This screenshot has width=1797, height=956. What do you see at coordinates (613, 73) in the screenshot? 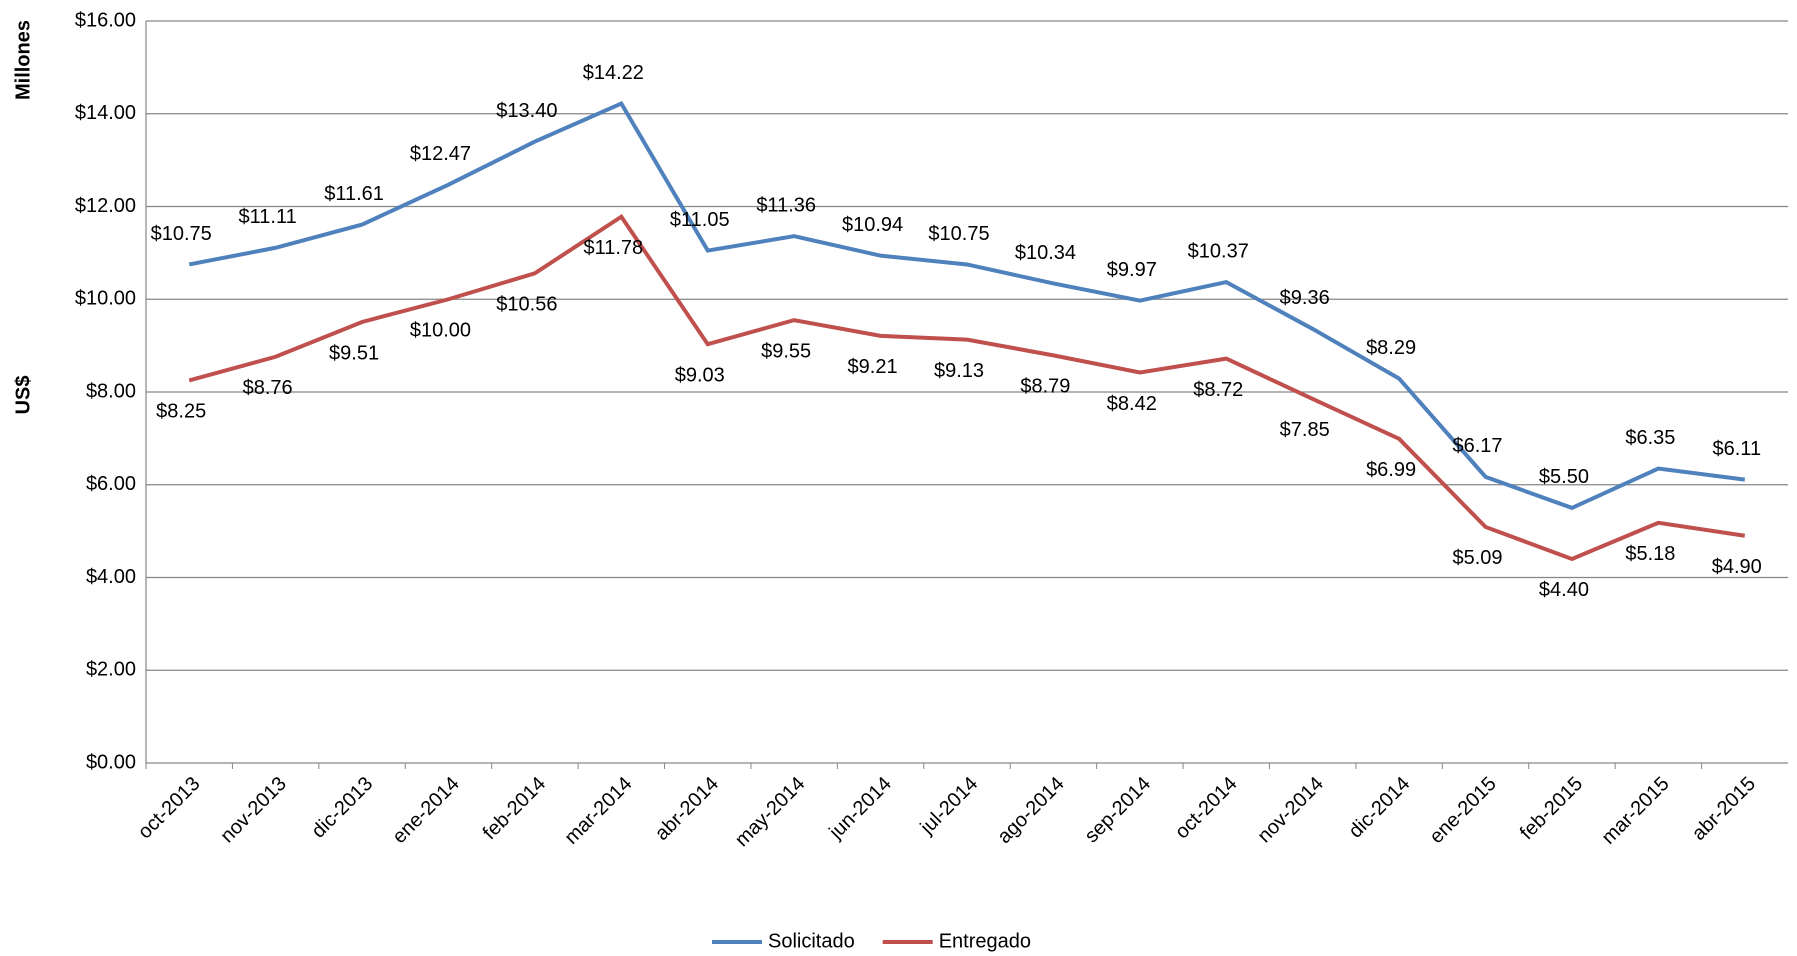
I see `data-label: $14.22` at bounding box center [613, 73].